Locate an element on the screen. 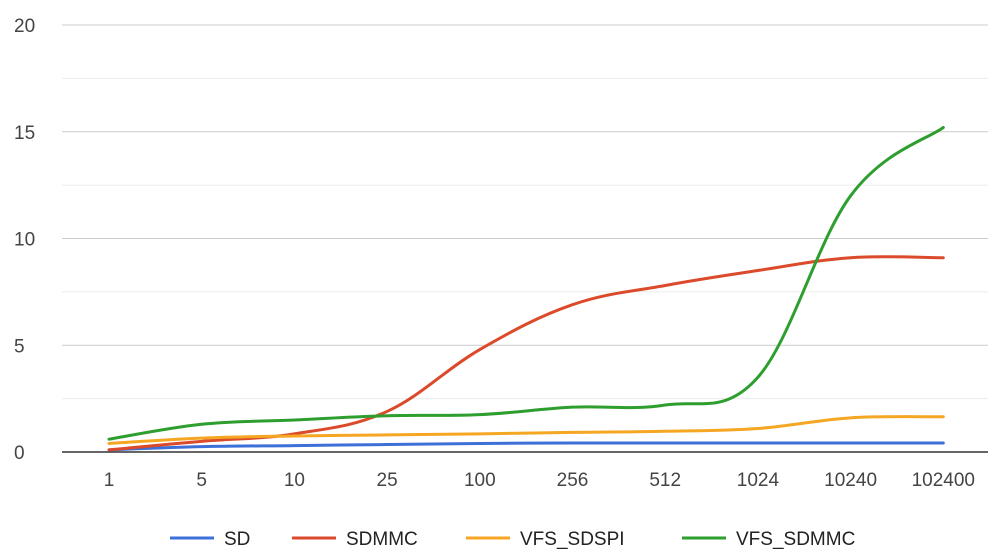  x-axis-ticks: 1 5 10 25 100 256 512 1024 10240 102400 is located at coordinates (539, 480).